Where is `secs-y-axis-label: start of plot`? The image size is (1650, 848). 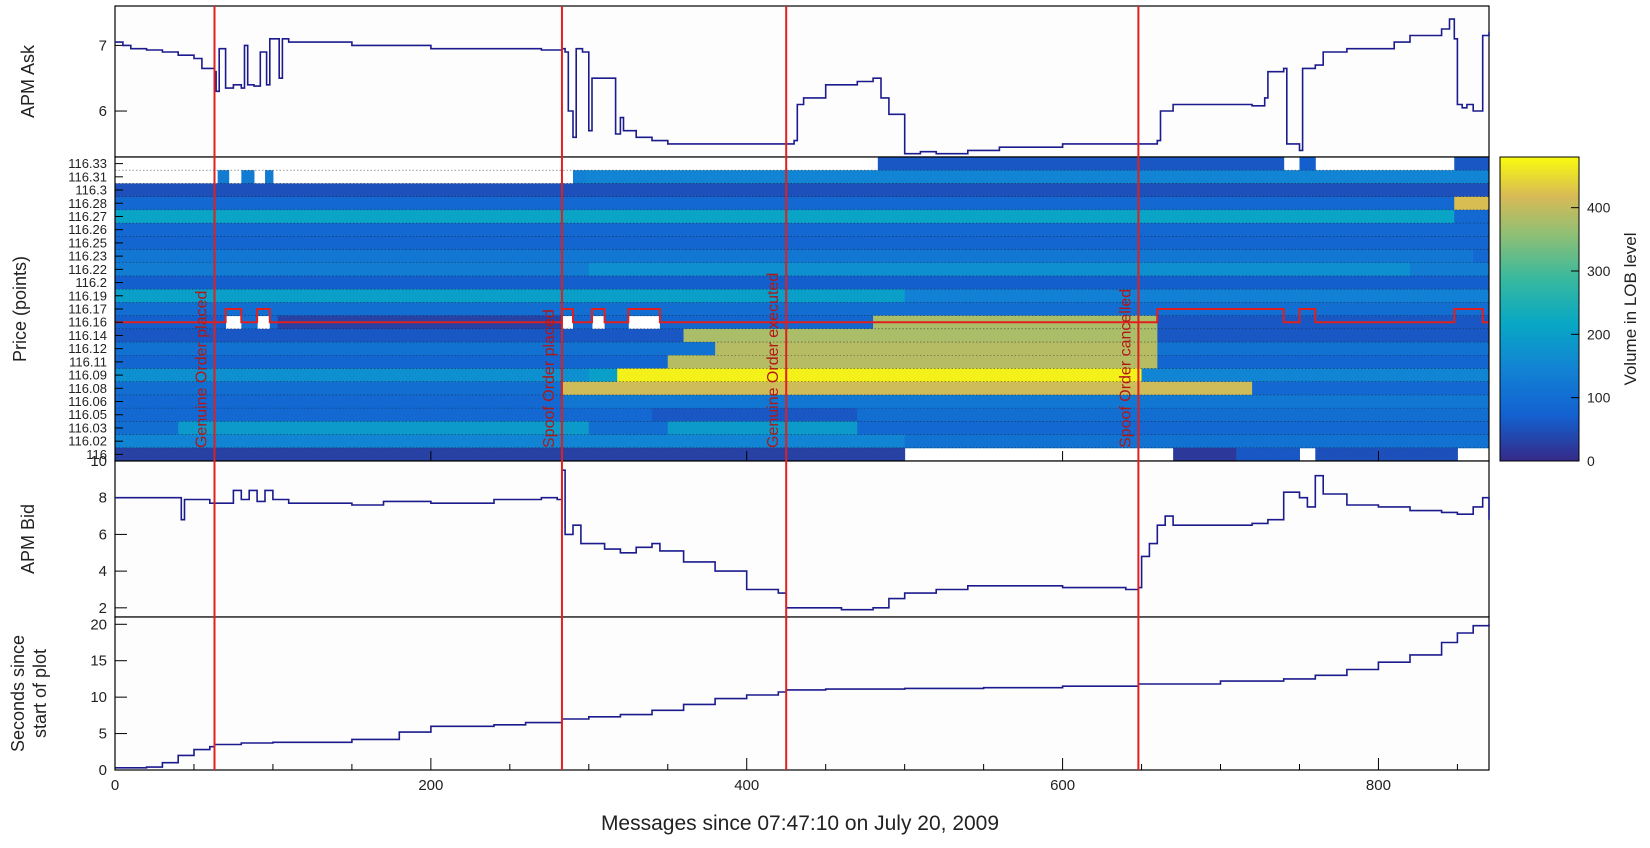 secs-y-axis-label: start of plot is located at coordinates (40, 693).